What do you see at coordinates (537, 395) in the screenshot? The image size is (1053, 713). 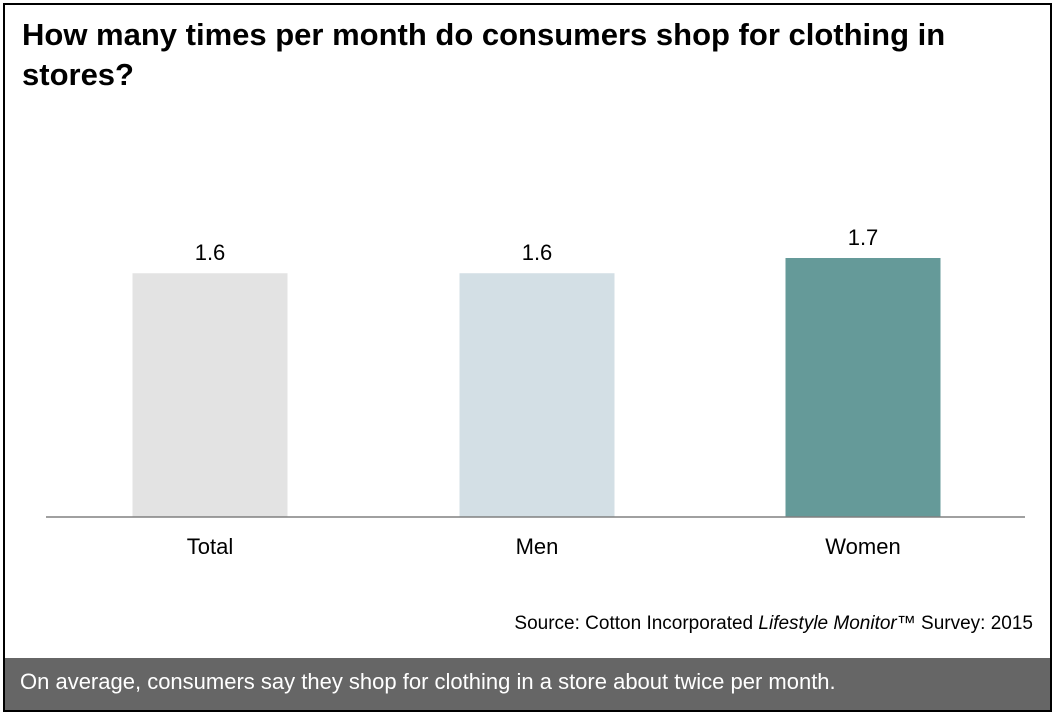 I see `bar-men` at bounding box center [537, 395].